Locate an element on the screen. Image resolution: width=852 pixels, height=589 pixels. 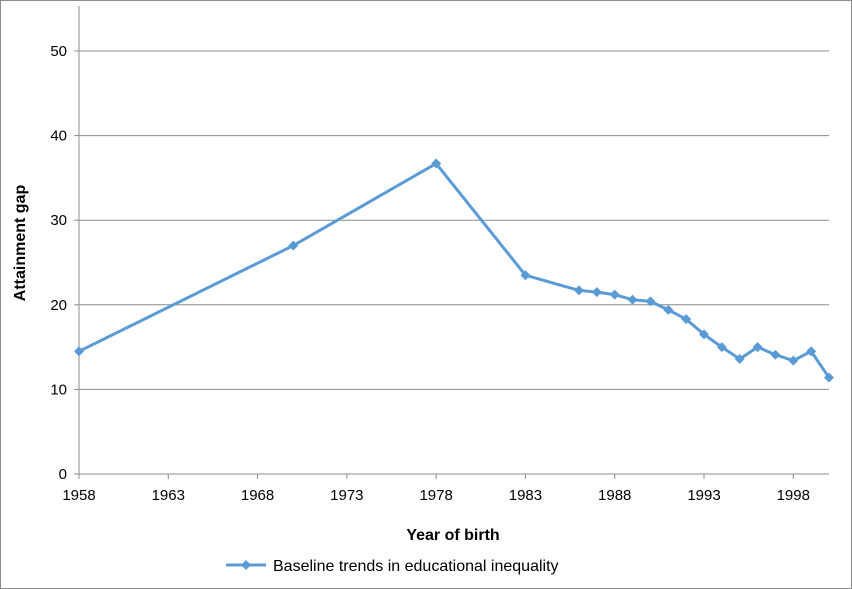
x-tick-label: 1978 is located at coordinates (435, 495).